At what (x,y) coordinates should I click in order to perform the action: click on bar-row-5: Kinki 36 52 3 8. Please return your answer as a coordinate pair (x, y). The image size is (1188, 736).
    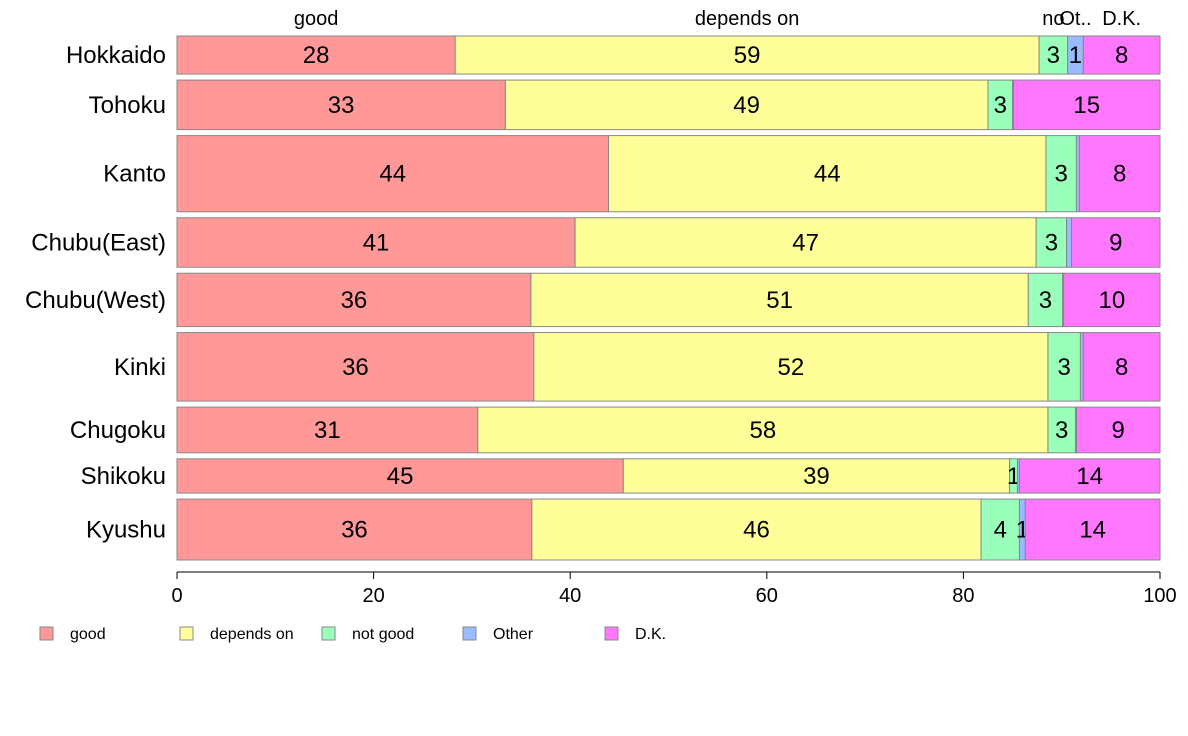
    Looking at the image, I should click on (637, 367).